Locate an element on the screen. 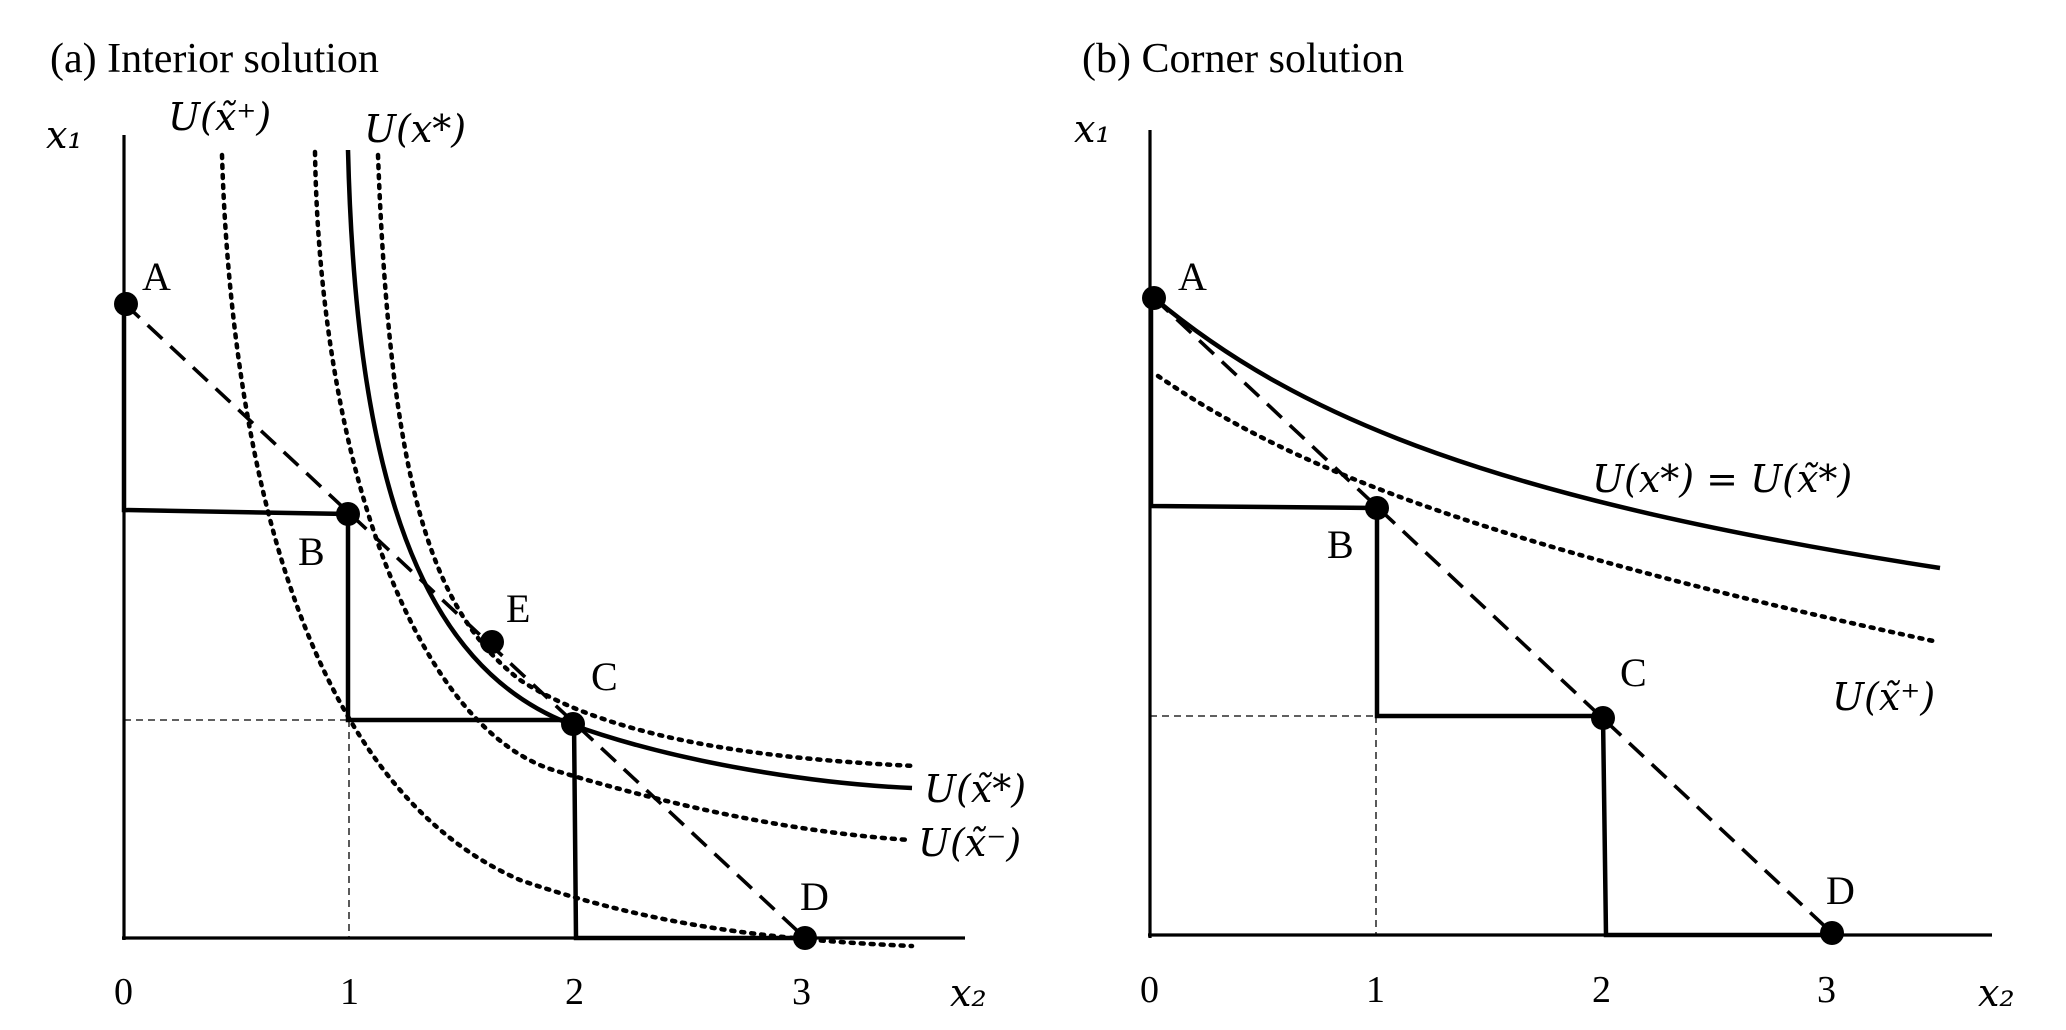 The width and height of the screenshot is (2066, 1030). panel-a-label-u-tilde-star: U(x̃*) is located at coordinates (975, 789).